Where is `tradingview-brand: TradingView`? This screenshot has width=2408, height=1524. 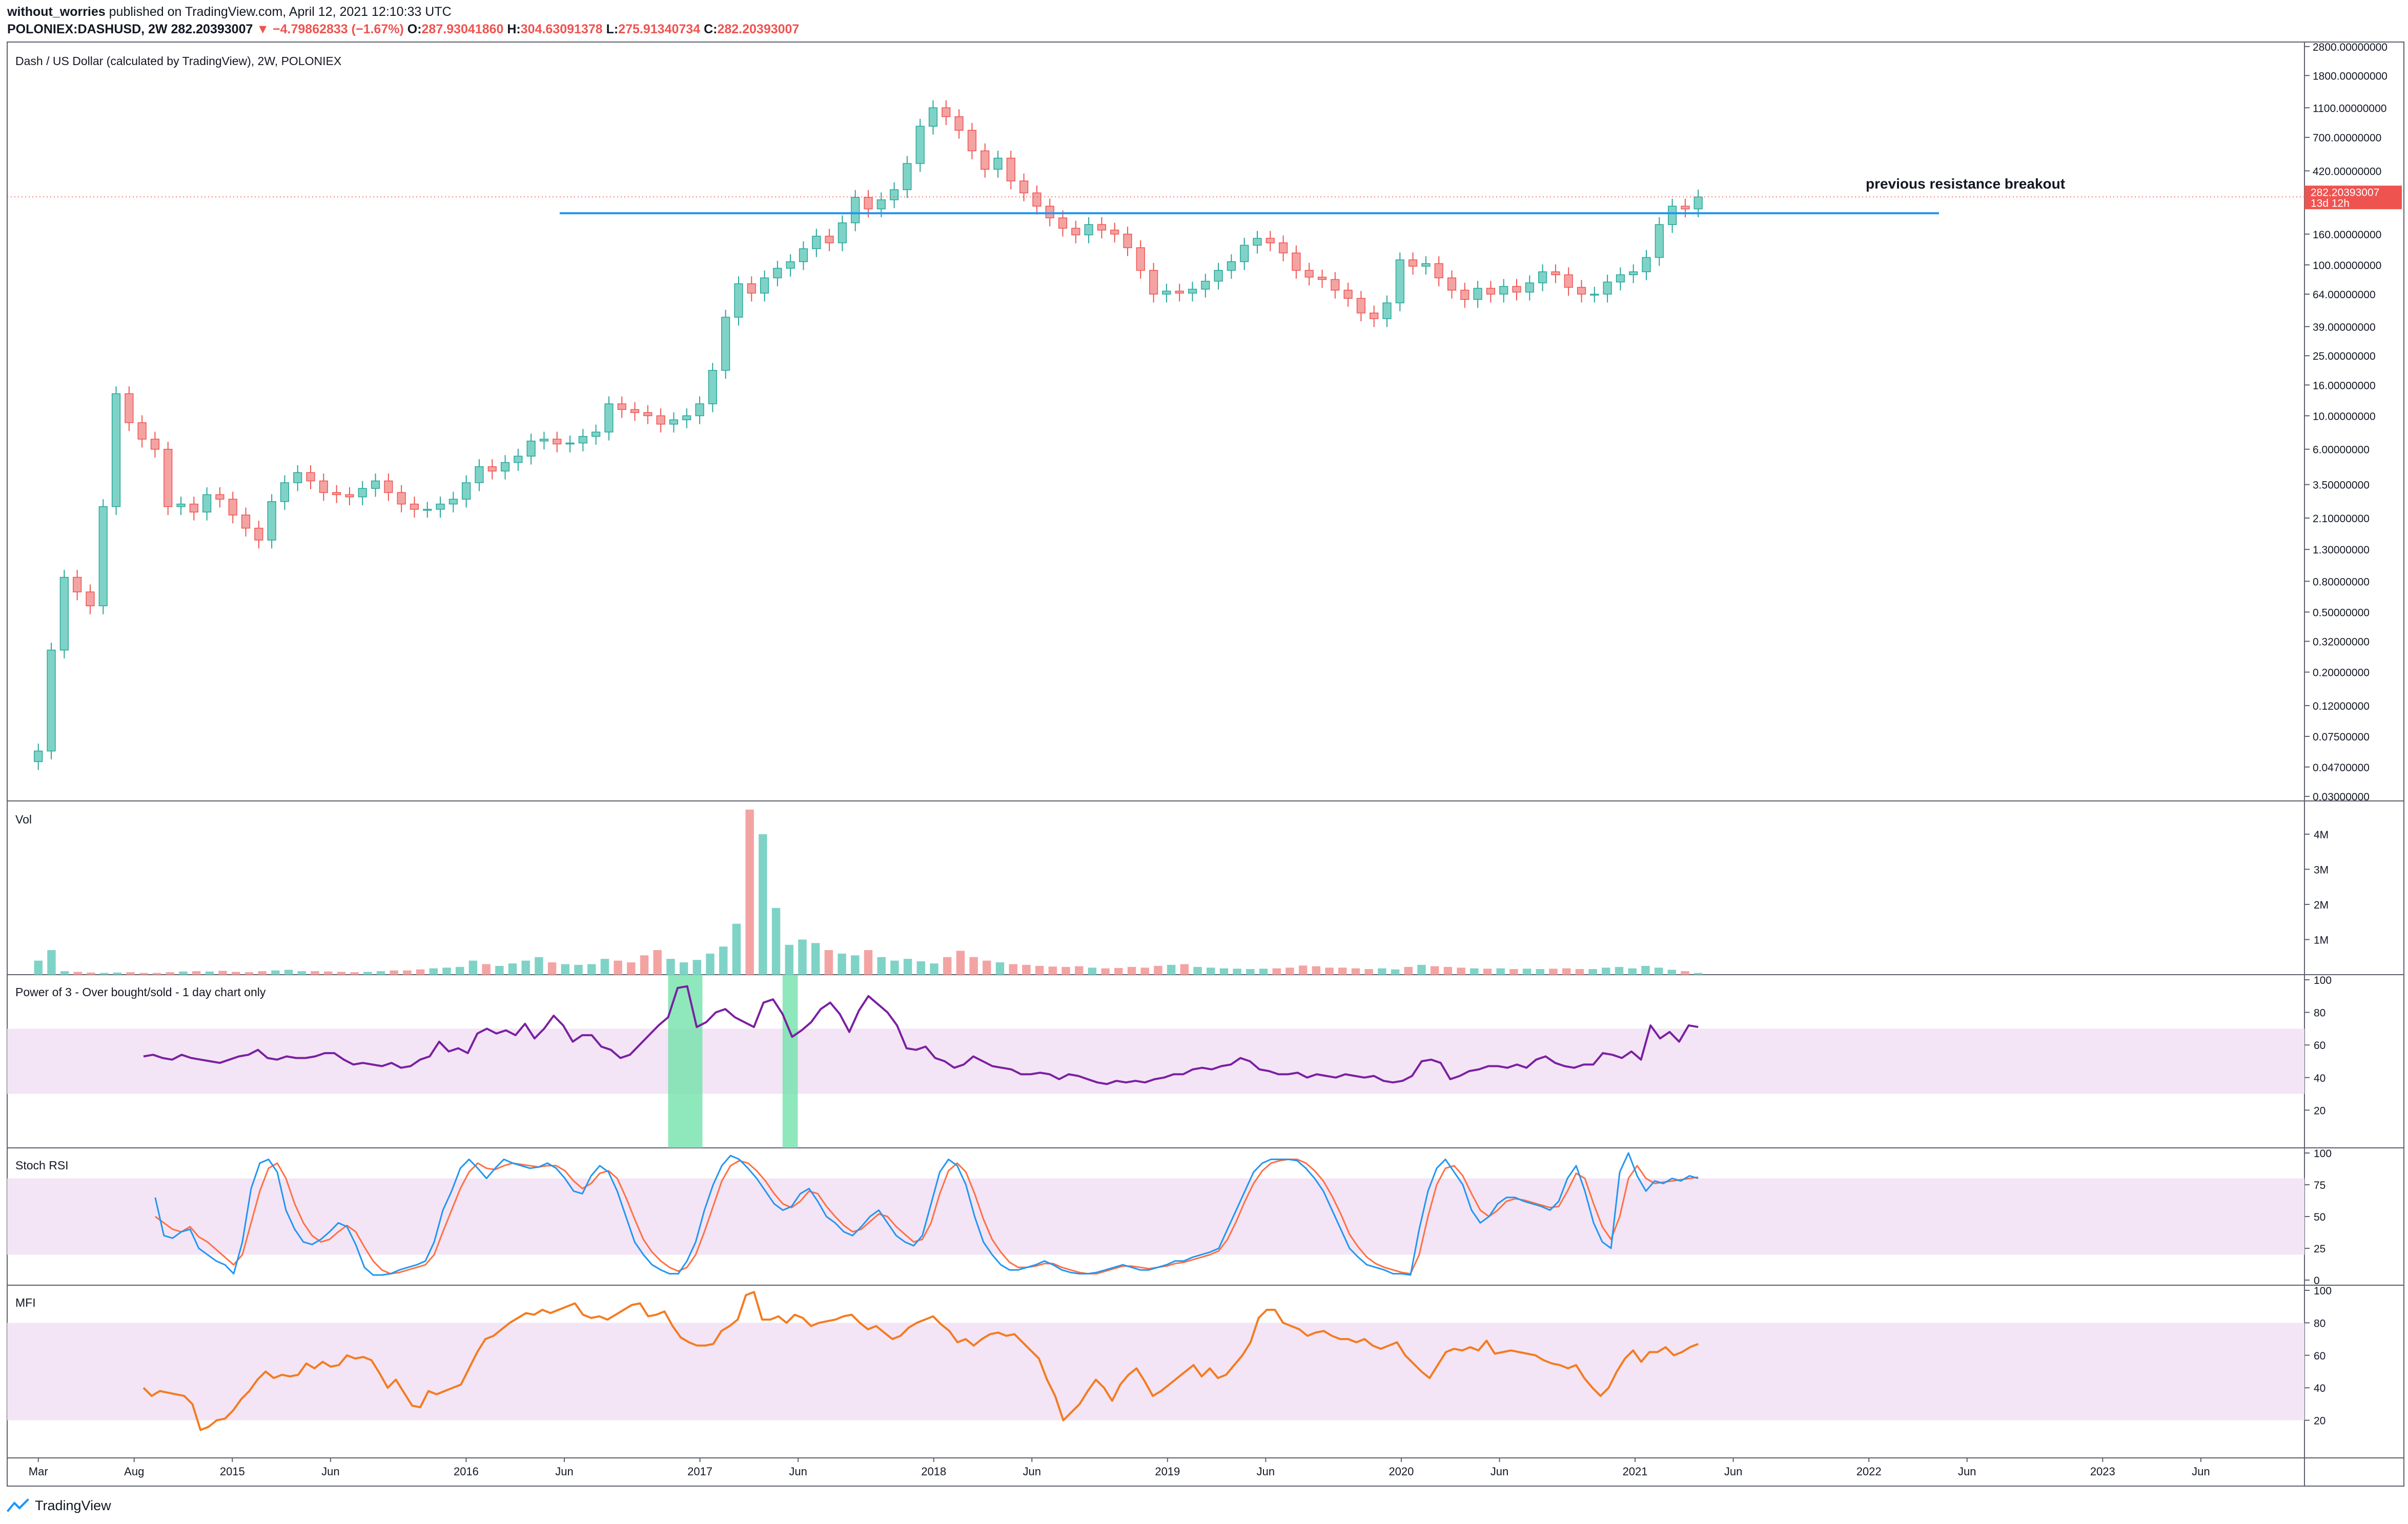 tradingview-brand: TradingView is located at coordinates (73, 1505).